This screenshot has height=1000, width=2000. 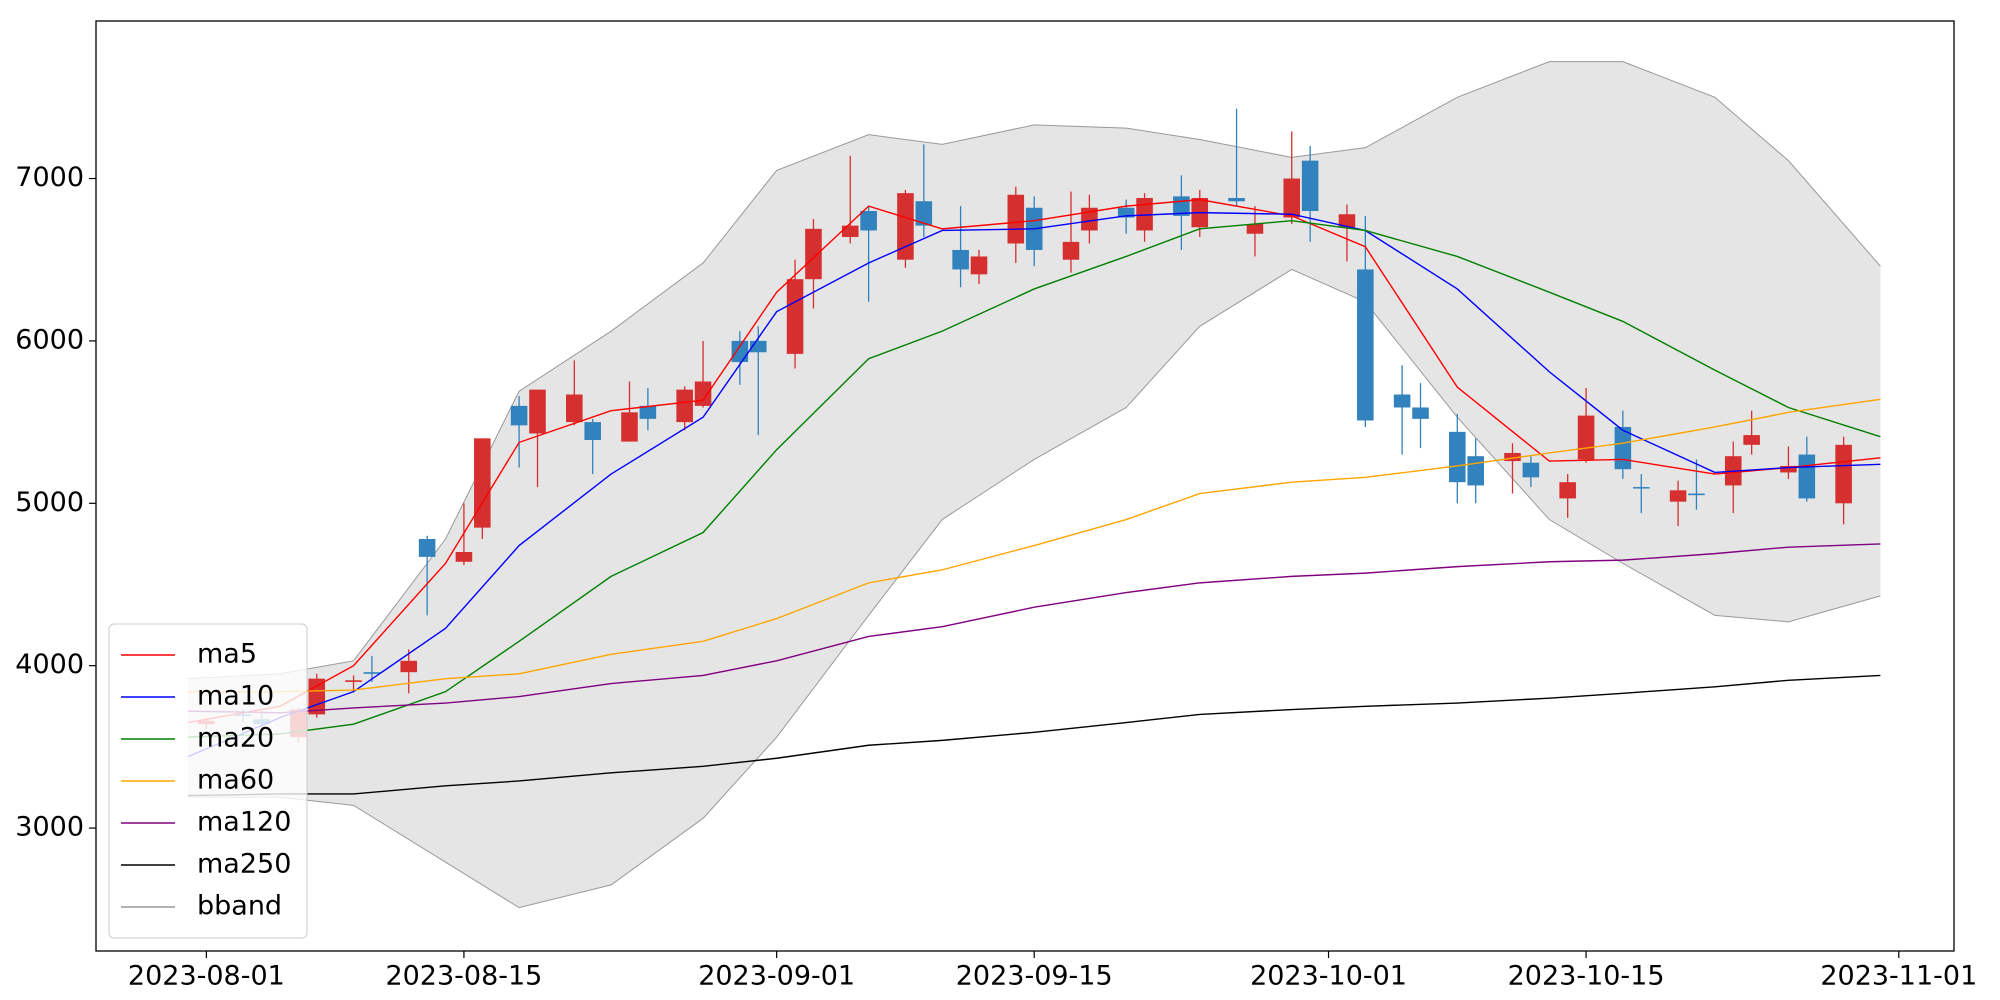 I want to click on y-tick-label: 7000, so click(x=49, y=177).